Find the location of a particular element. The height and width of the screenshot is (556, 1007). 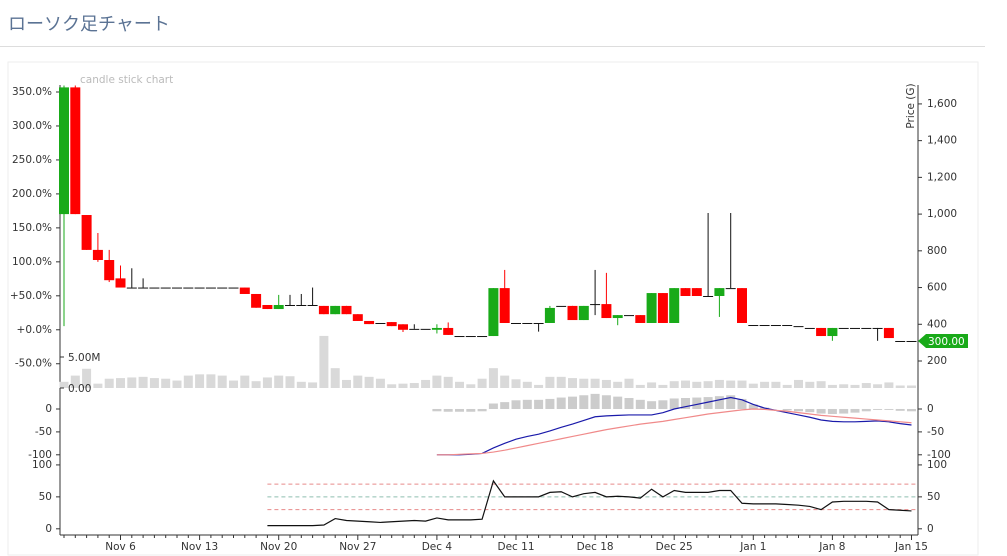

tick-label: 400 is located at coordinates (937, 324).